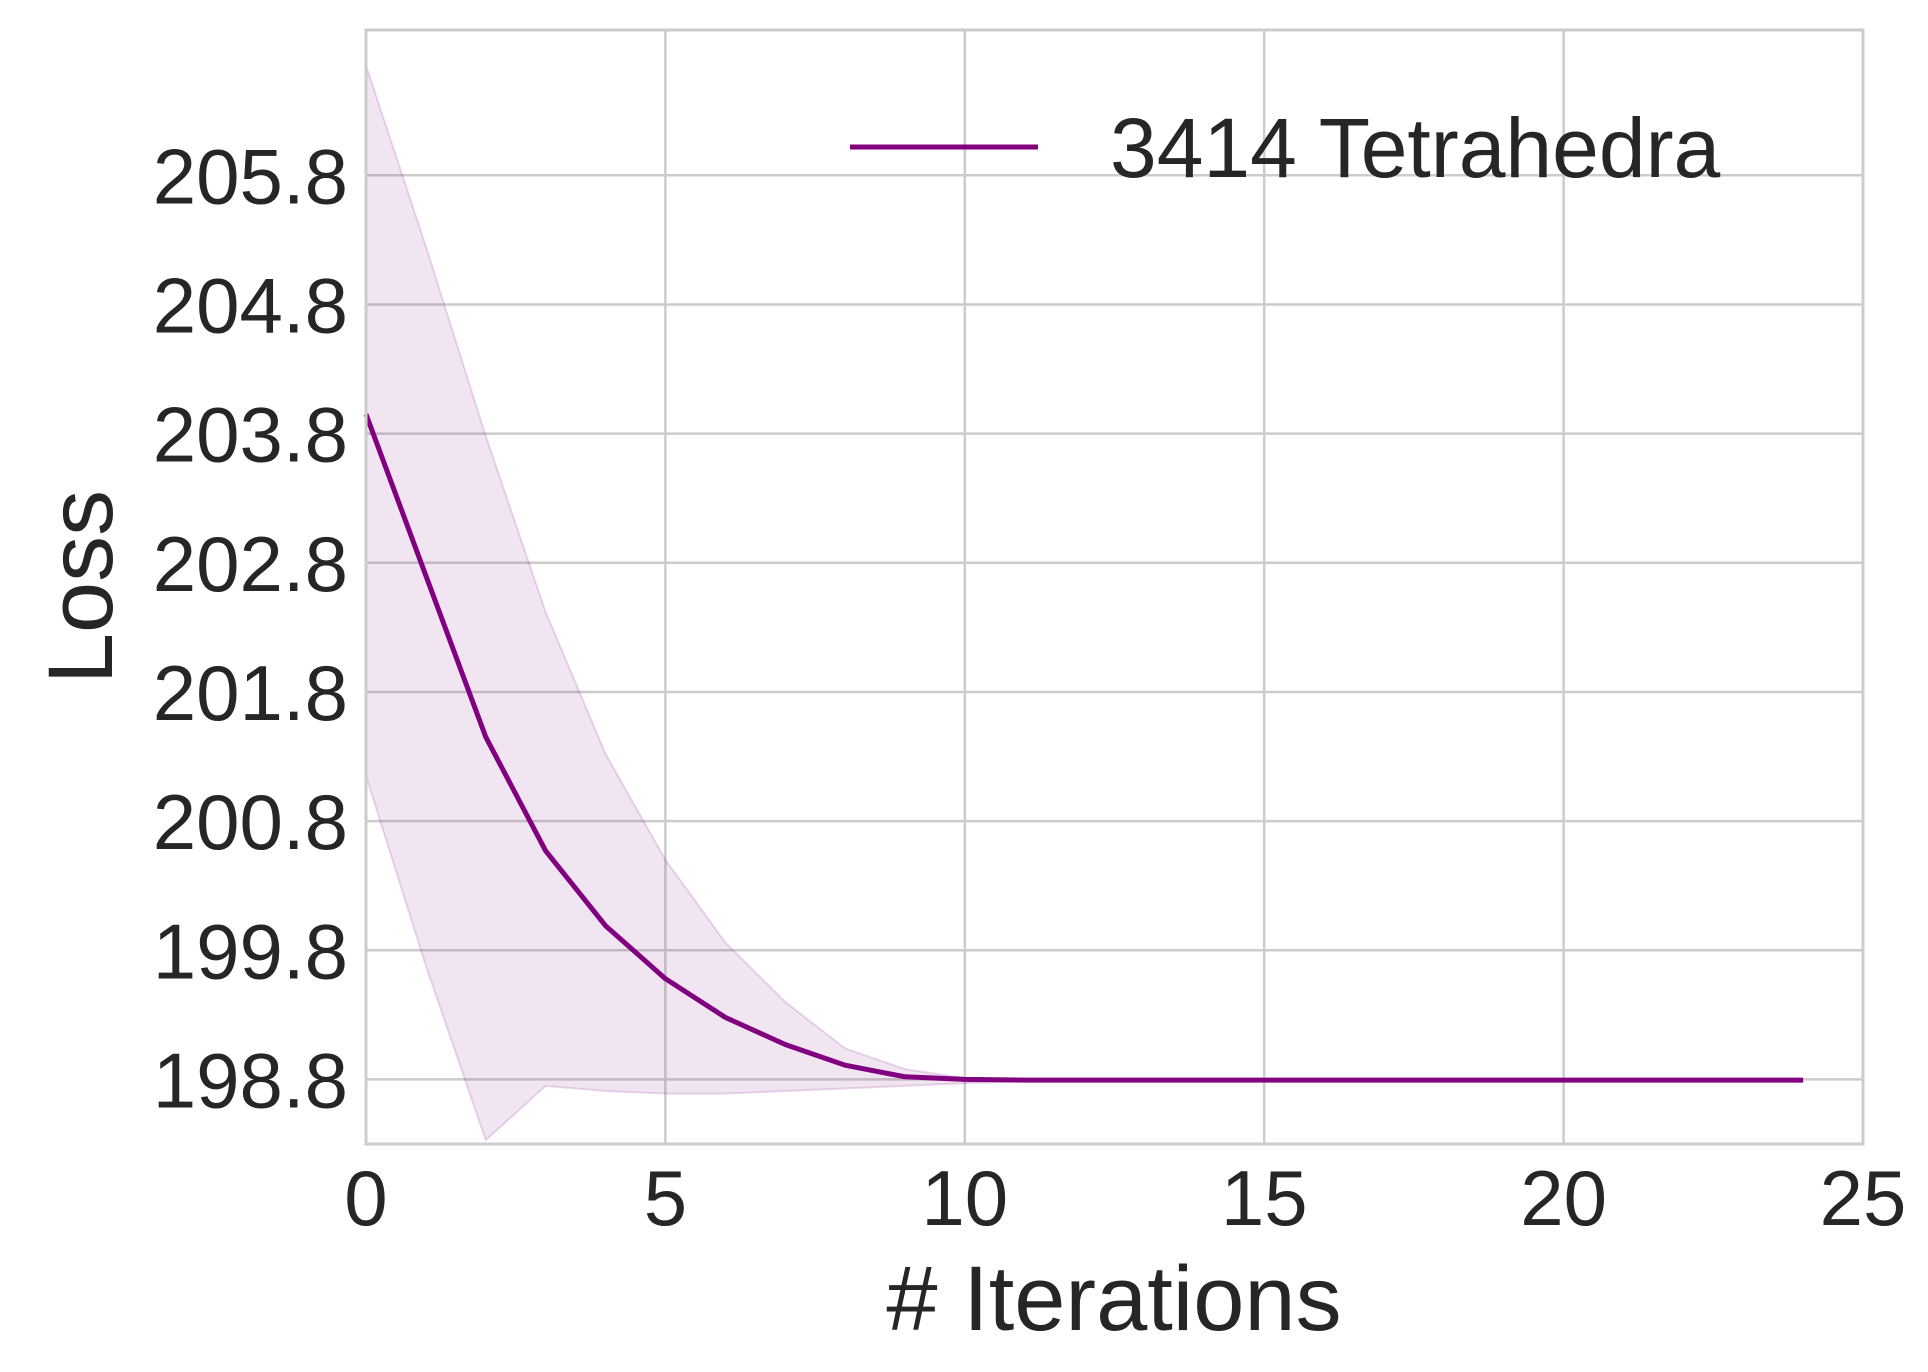 This screenshot has width=1928, height=1372. I want to click on y-tick-label: 198.8, so click(250, 1080).